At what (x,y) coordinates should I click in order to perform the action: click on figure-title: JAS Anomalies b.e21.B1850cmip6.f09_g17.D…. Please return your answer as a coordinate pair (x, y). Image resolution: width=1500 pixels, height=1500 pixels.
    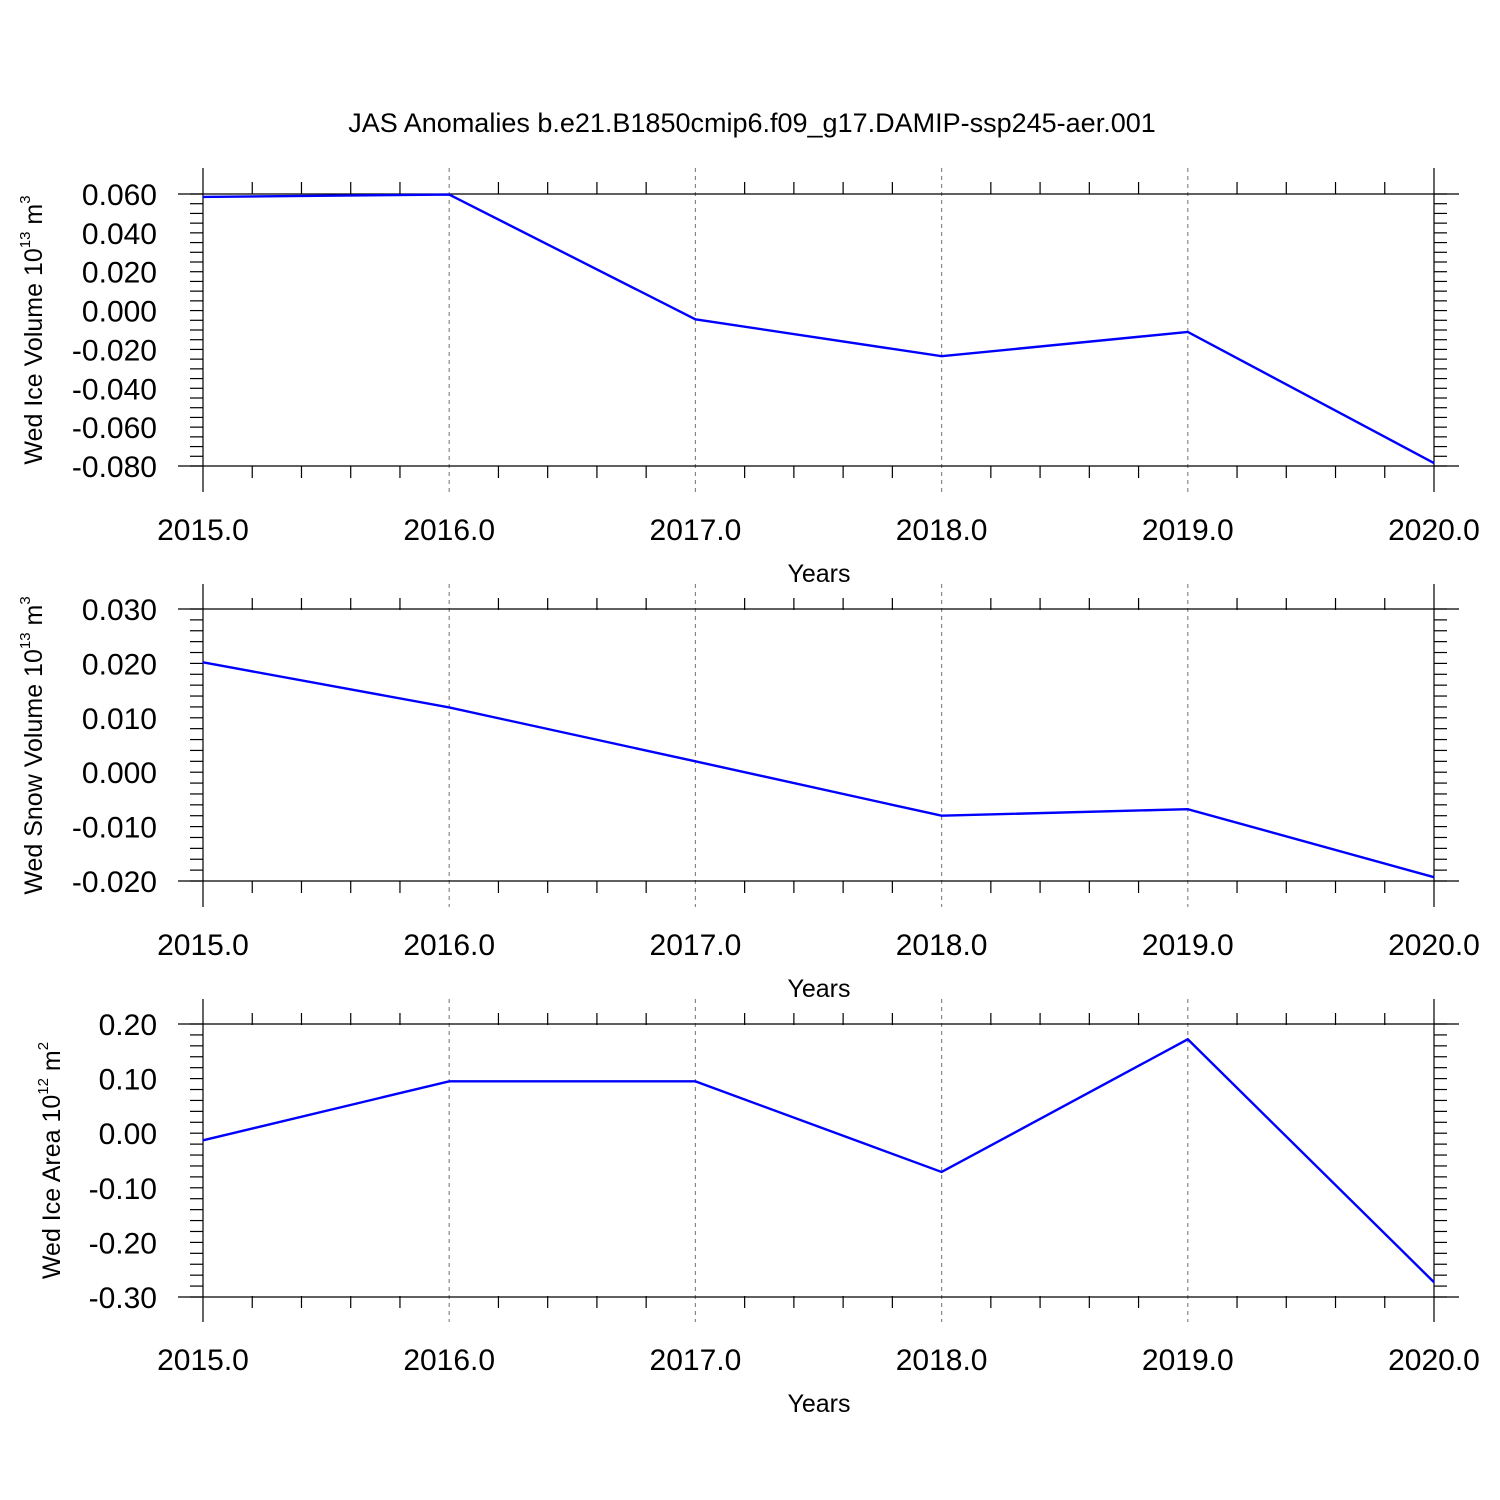
    Looking at the image, I should click on (752, 123).